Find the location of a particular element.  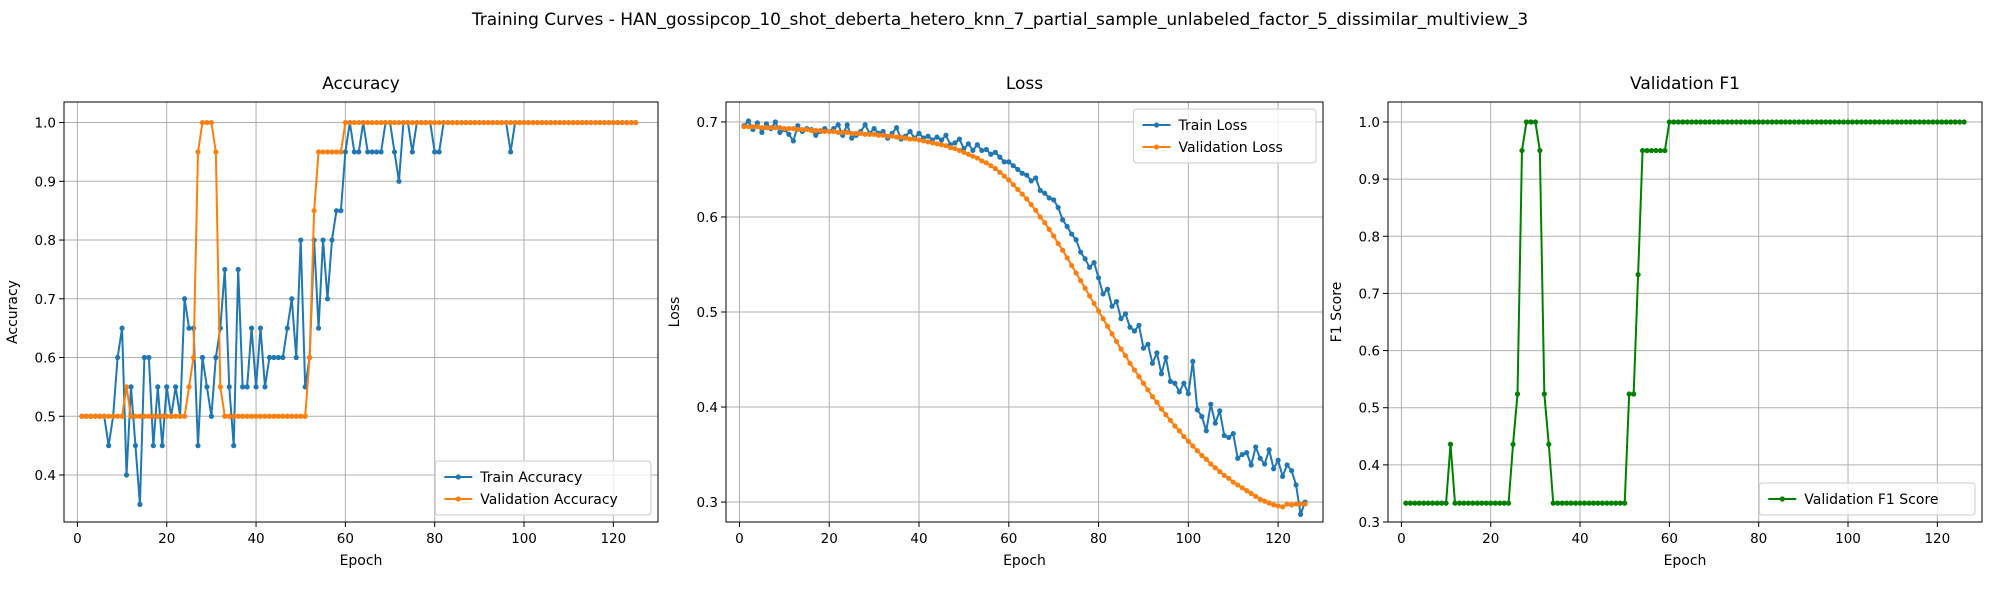

x-tick-label: 20 is located at coordinates (166, 539).